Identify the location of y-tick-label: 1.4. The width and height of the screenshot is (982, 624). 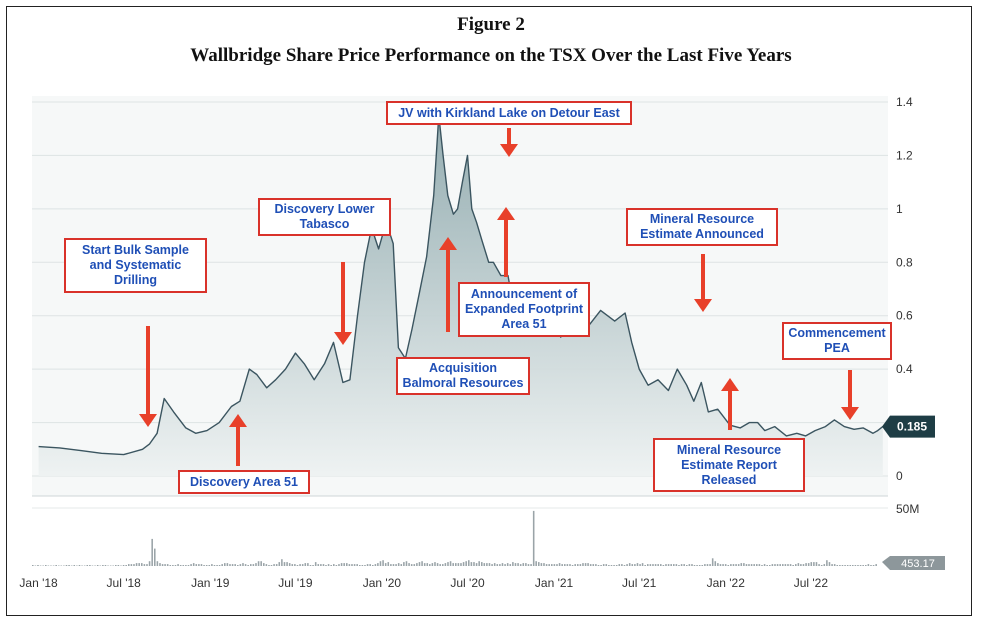
(904, 102).